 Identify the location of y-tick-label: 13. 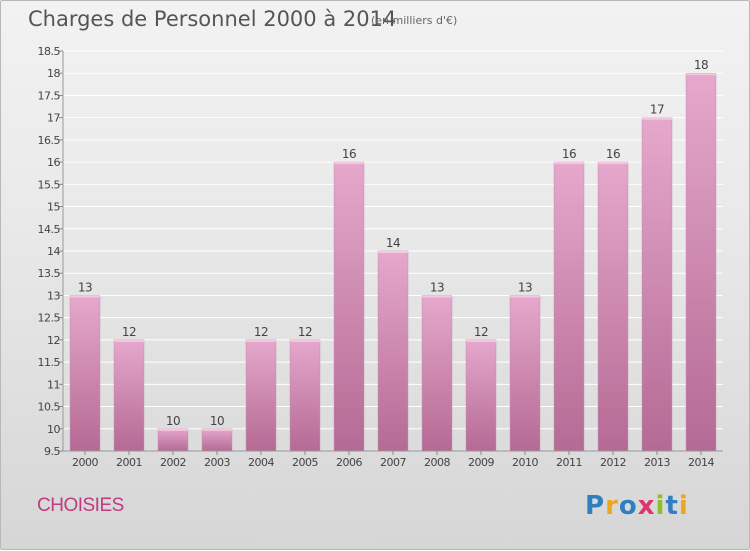
(53, 295).